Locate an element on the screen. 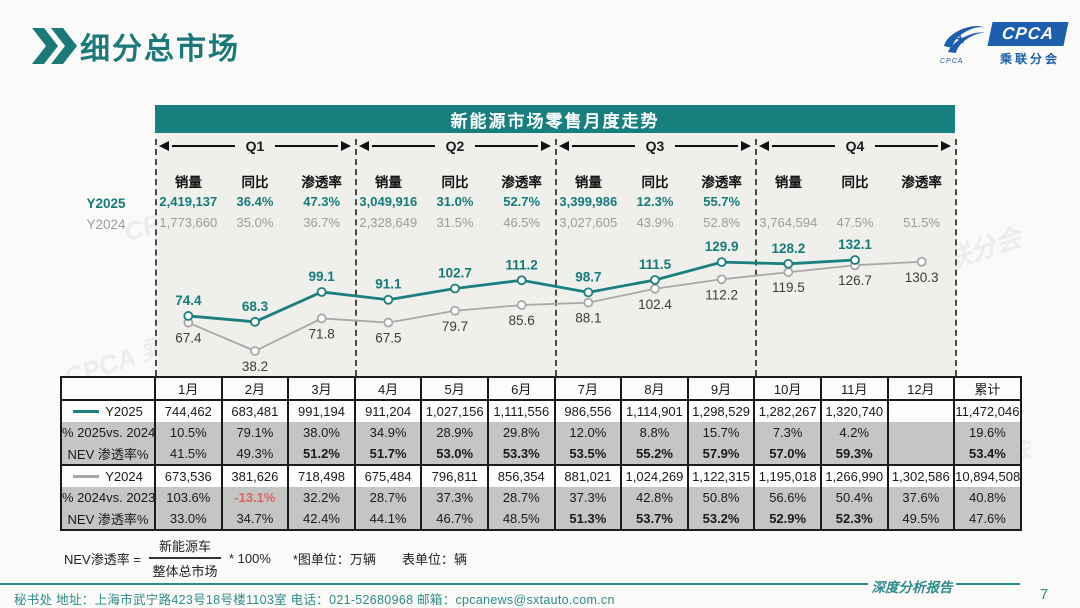  quarter-cell: 2,419,137 is located at coordinates (188, 201).